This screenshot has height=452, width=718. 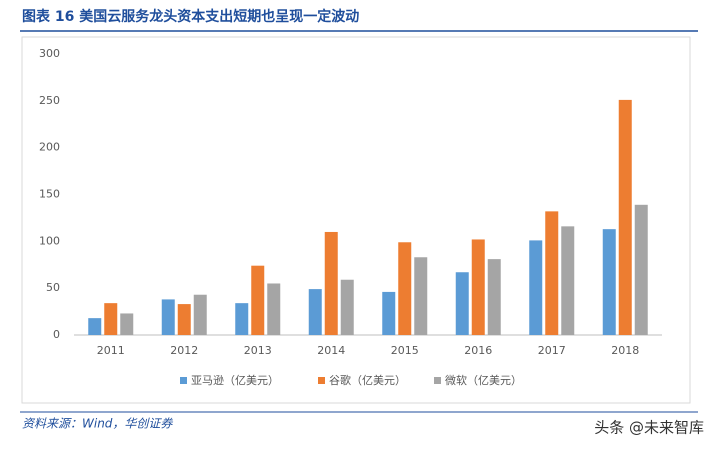 What do you see at coordinates (483, 380) in the screenshot?
I see `legend-label: 微软（亿美元）` at bounding box center [483, 380].